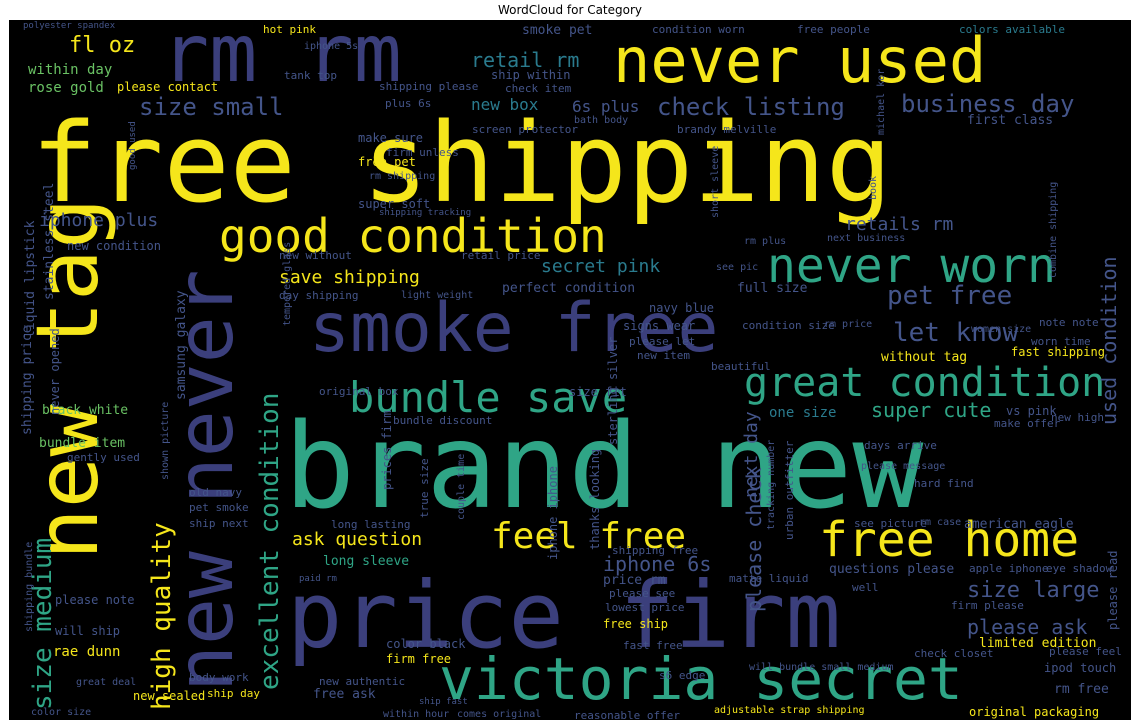 This screenshot has width=1140, height=727. Describe the element at coordinates (211, 107) in the screenshot. I see `word: size small` at that location.